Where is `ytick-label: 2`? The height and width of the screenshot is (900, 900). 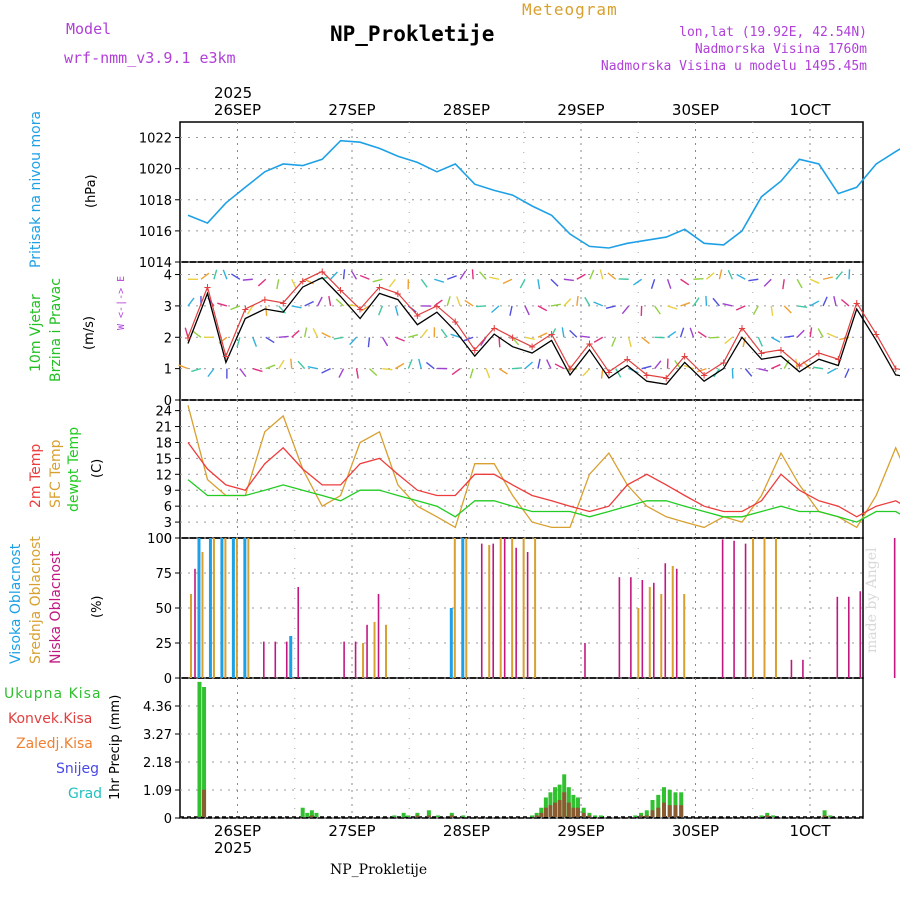
ytick-label: 2 is located at coordinates (168, 338).